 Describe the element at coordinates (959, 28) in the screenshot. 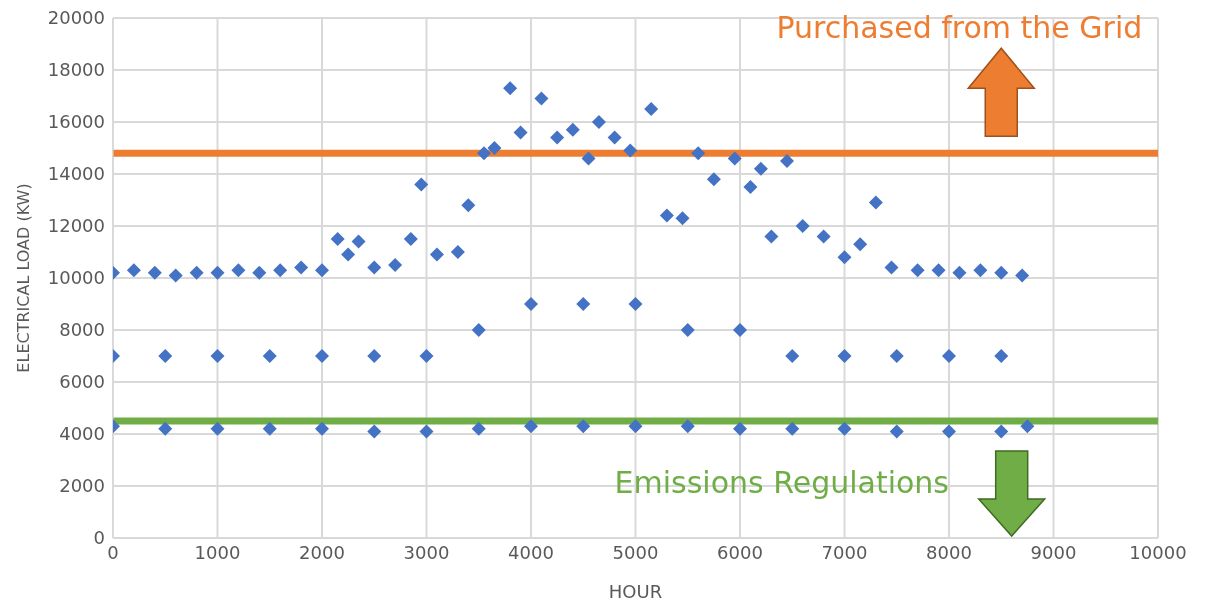

I see `ref-line-label: Purchased from the Grid` at that location.